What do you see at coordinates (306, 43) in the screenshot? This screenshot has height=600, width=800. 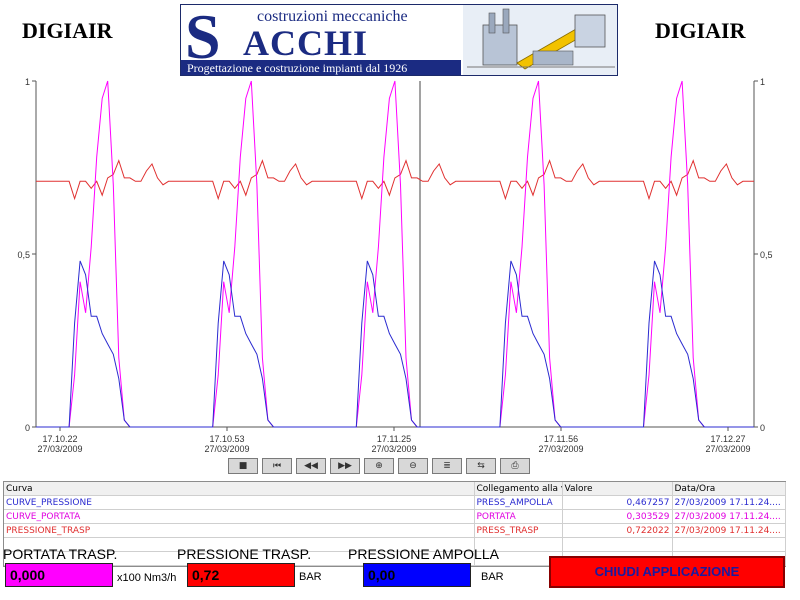 I see `logo-name: ACCHI` at bounding box center [306, 43].